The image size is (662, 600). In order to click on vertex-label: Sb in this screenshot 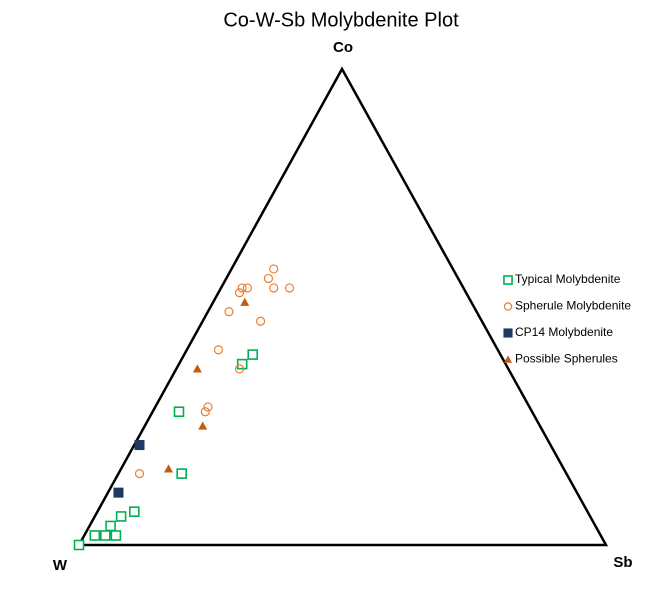, I will do `click(622, 562)`.